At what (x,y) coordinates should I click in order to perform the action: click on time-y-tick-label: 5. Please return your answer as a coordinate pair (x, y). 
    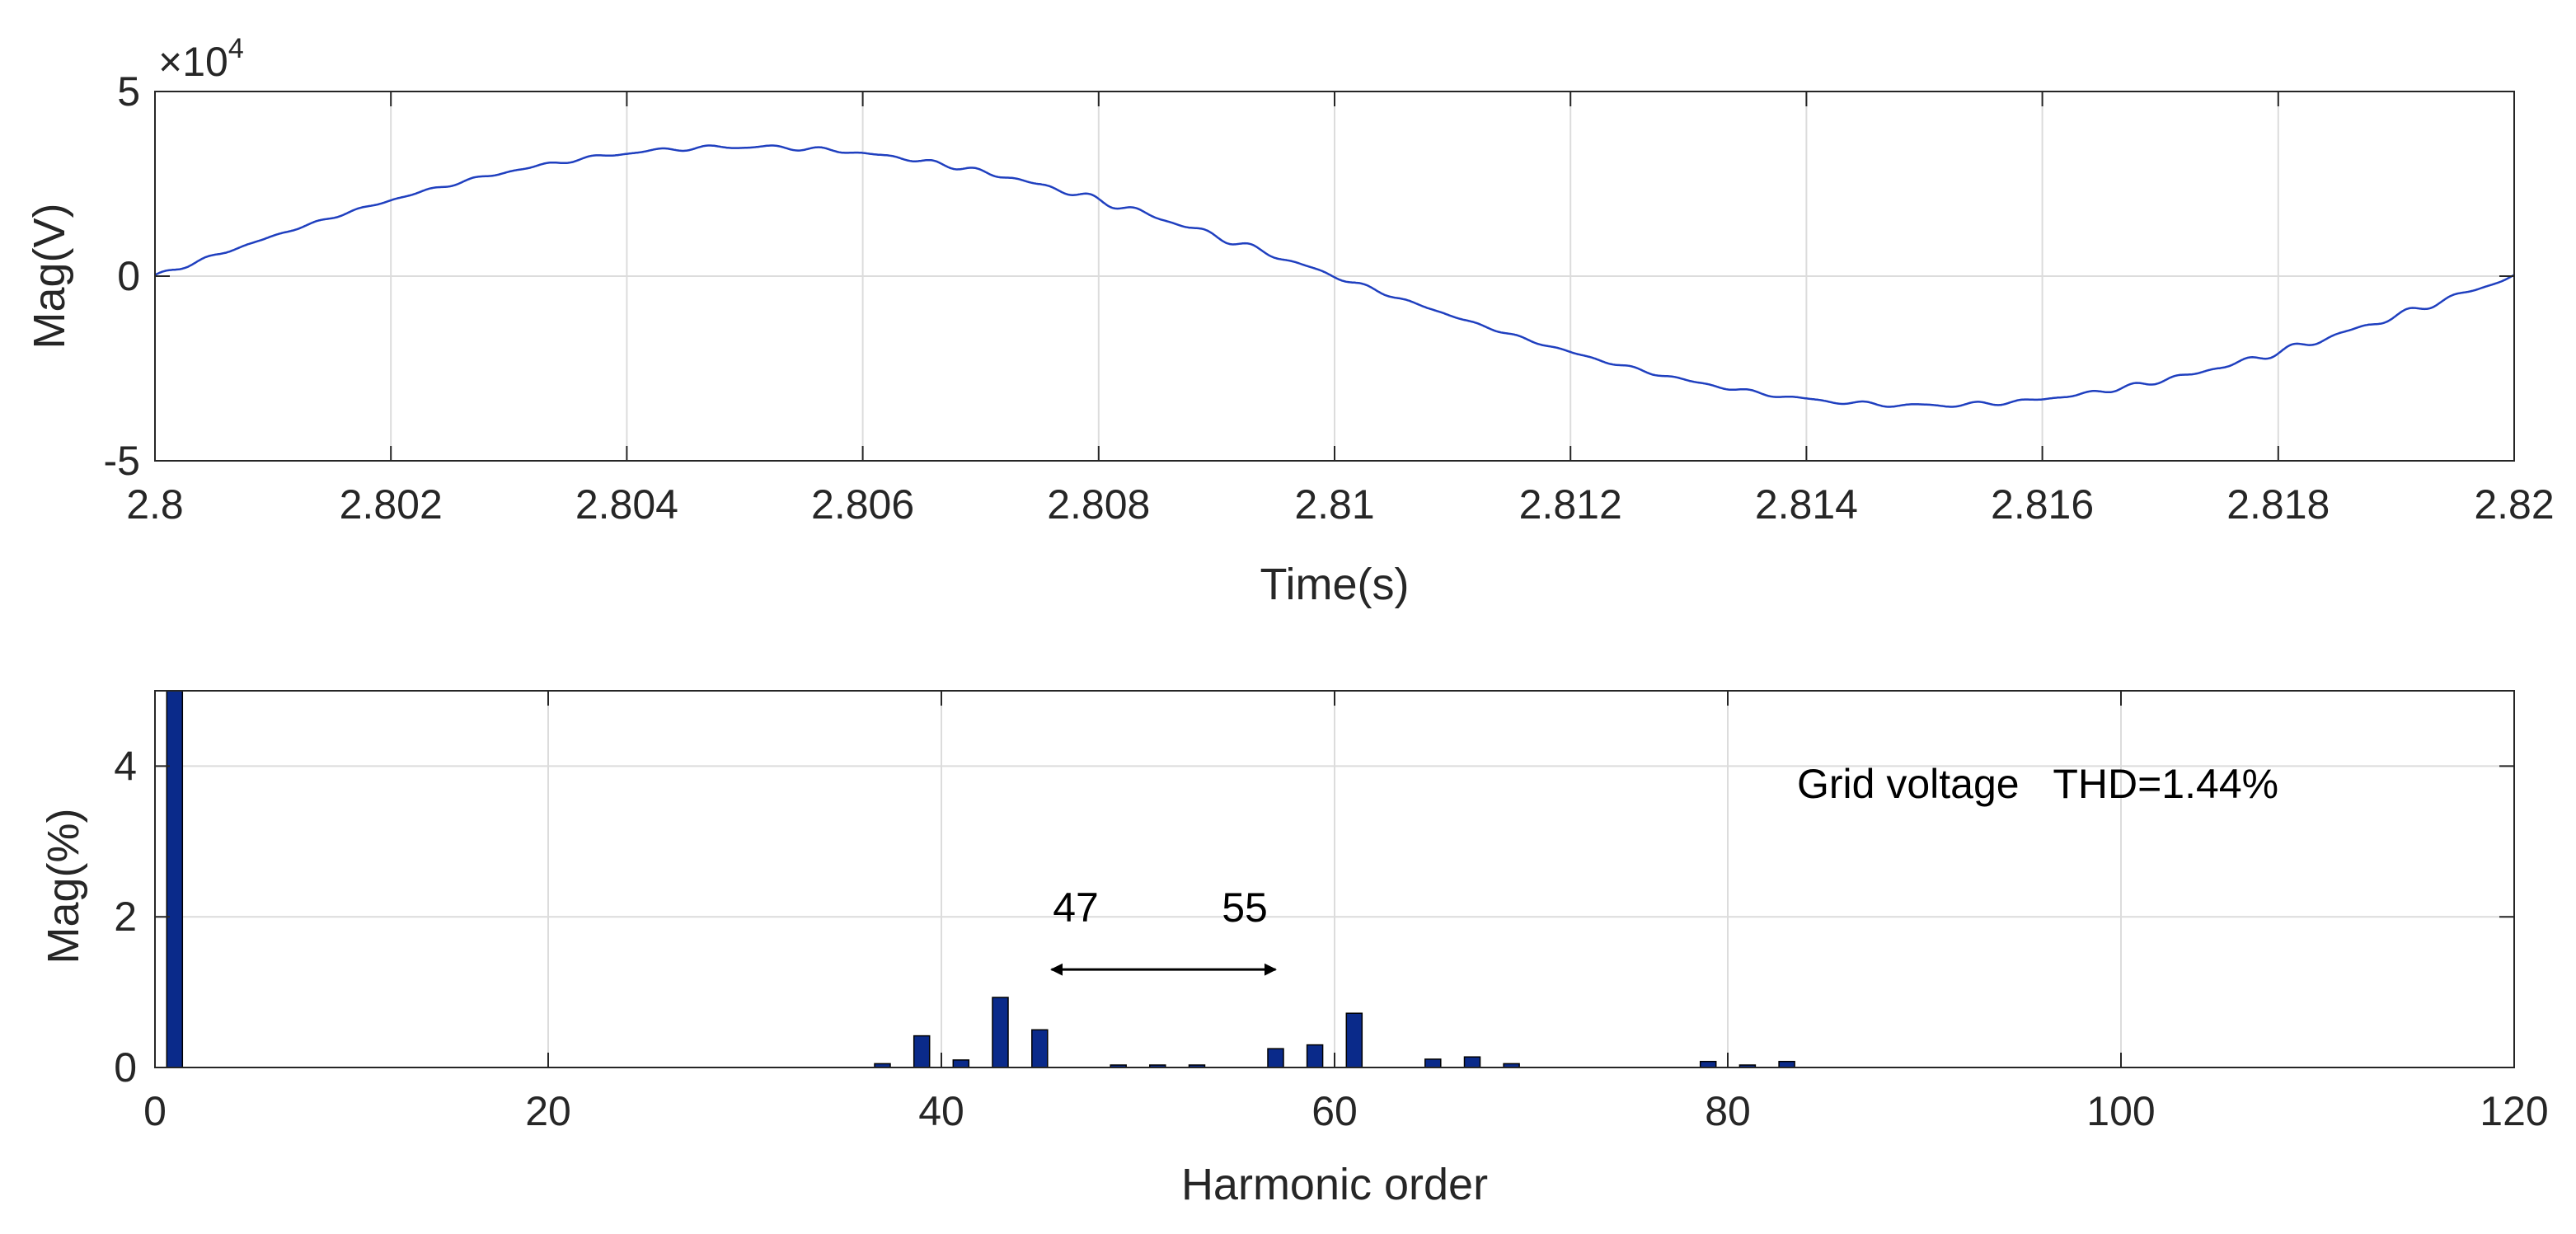
    Looking at the image, I should click on (128, 91).